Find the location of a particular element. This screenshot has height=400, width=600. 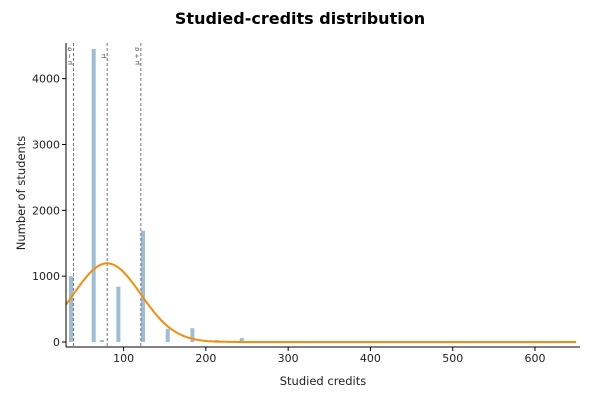

x-tick-label-3: 400 is located at coordinates (370, 358).